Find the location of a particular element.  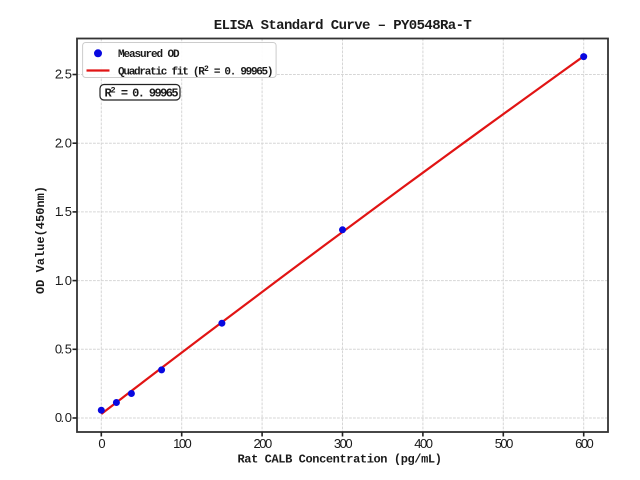

svg-text: 1. 5 is located at coordinates (63, 211).